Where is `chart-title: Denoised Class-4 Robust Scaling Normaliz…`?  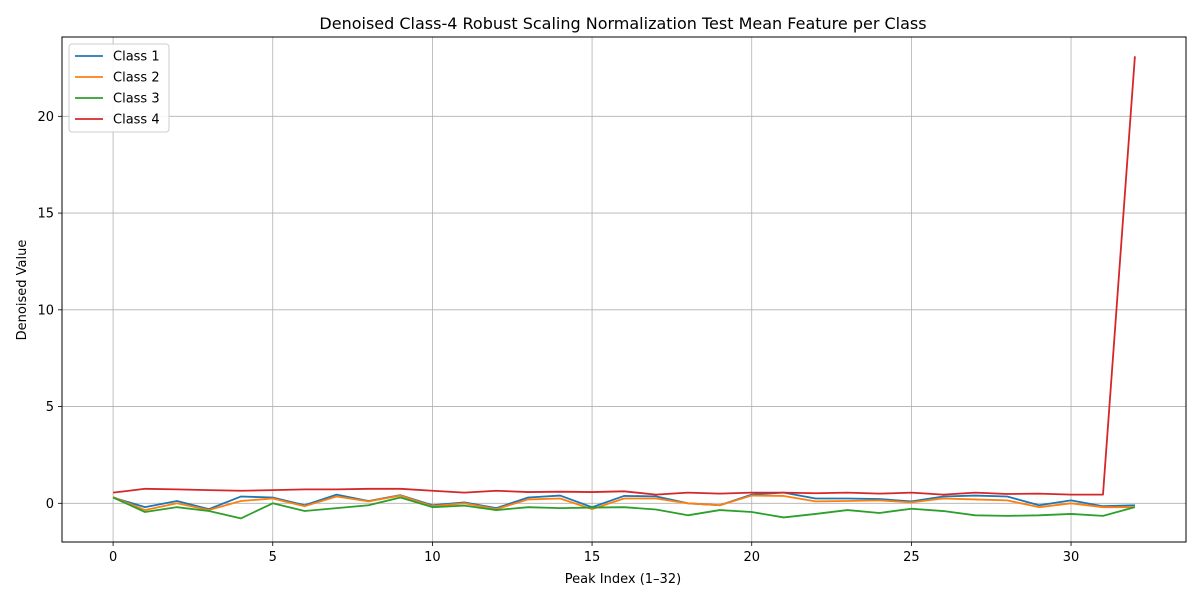 chart-title: Denoised Class-4 Robust Scaling Normaliz… is located at coordinates (622, 23).